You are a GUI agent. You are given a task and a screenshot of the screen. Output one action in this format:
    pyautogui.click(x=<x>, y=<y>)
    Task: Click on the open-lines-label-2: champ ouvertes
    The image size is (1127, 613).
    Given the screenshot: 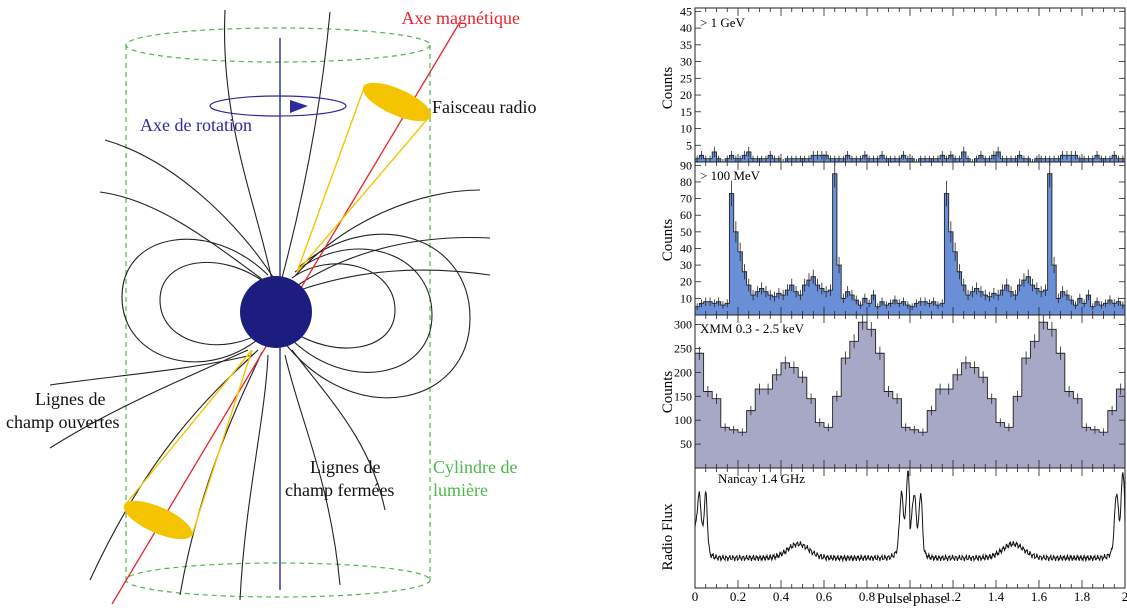 What is the action you would take?
    pyautogui.click(x=62, y=422)
    